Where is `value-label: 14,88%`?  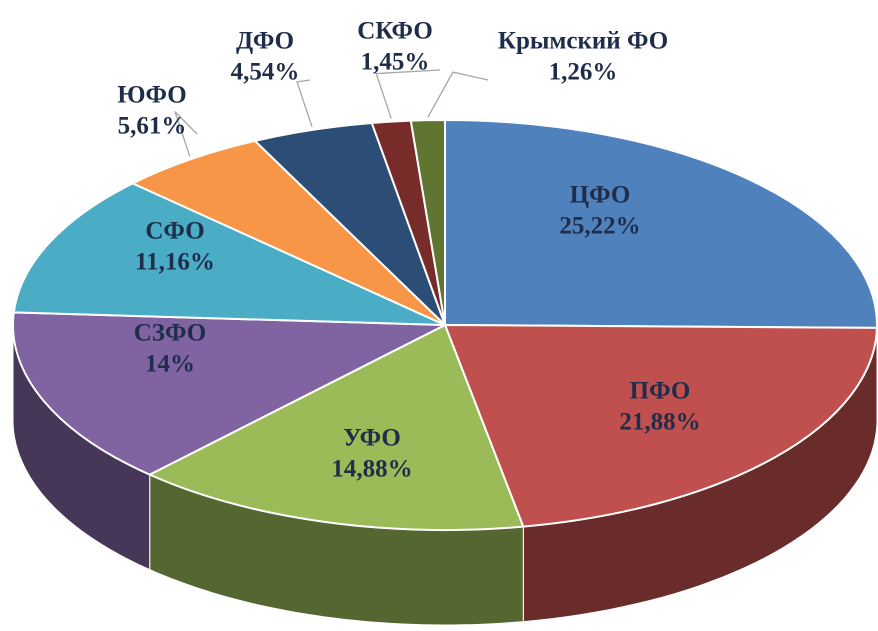 value-label: 14,88% is located at coordinates (371, 469).